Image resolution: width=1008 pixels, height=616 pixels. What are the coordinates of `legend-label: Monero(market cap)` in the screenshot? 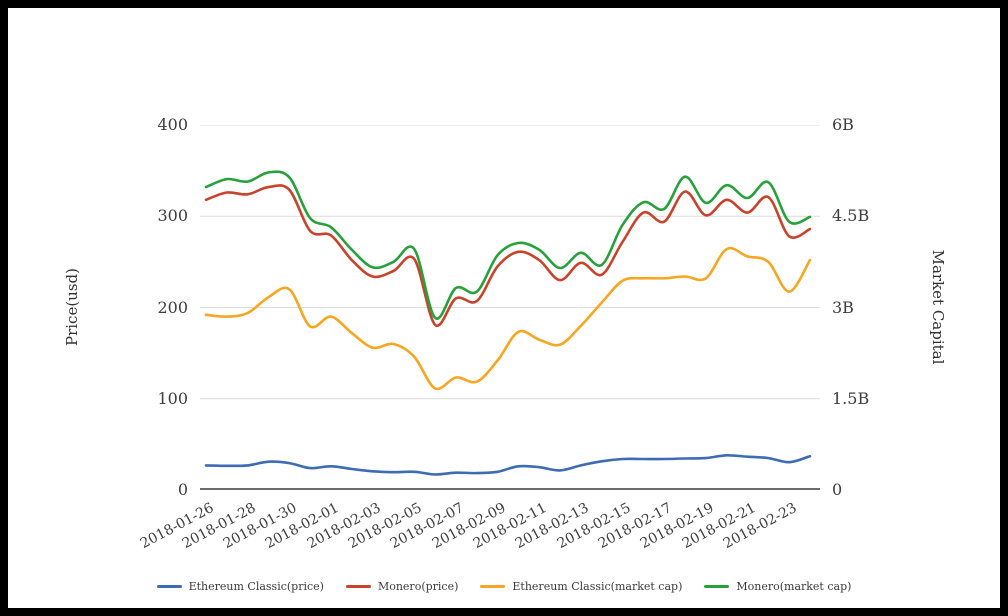 It's located at (794, 586).